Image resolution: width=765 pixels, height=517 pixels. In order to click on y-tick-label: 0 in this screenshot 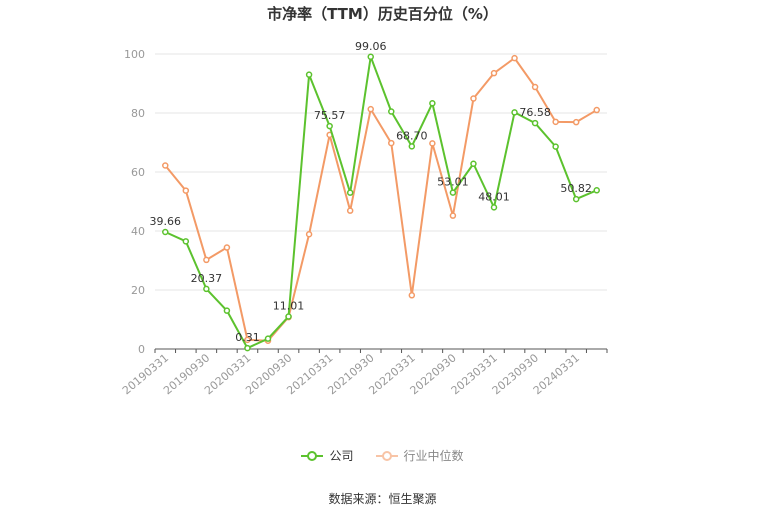, I will do `click(141, 349)`.